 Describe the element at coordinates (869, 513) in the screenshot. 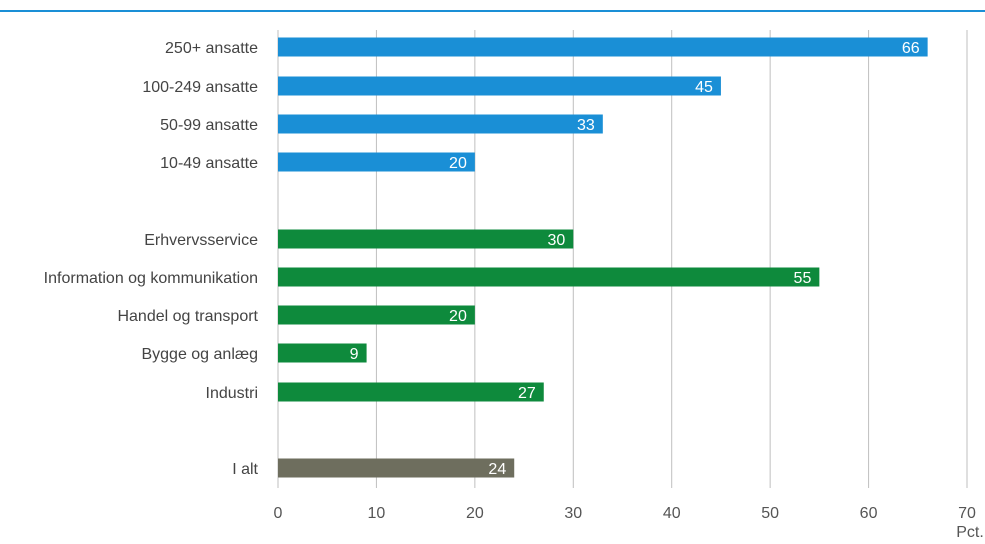

I see `x-tick-label-60: 60` at that location.